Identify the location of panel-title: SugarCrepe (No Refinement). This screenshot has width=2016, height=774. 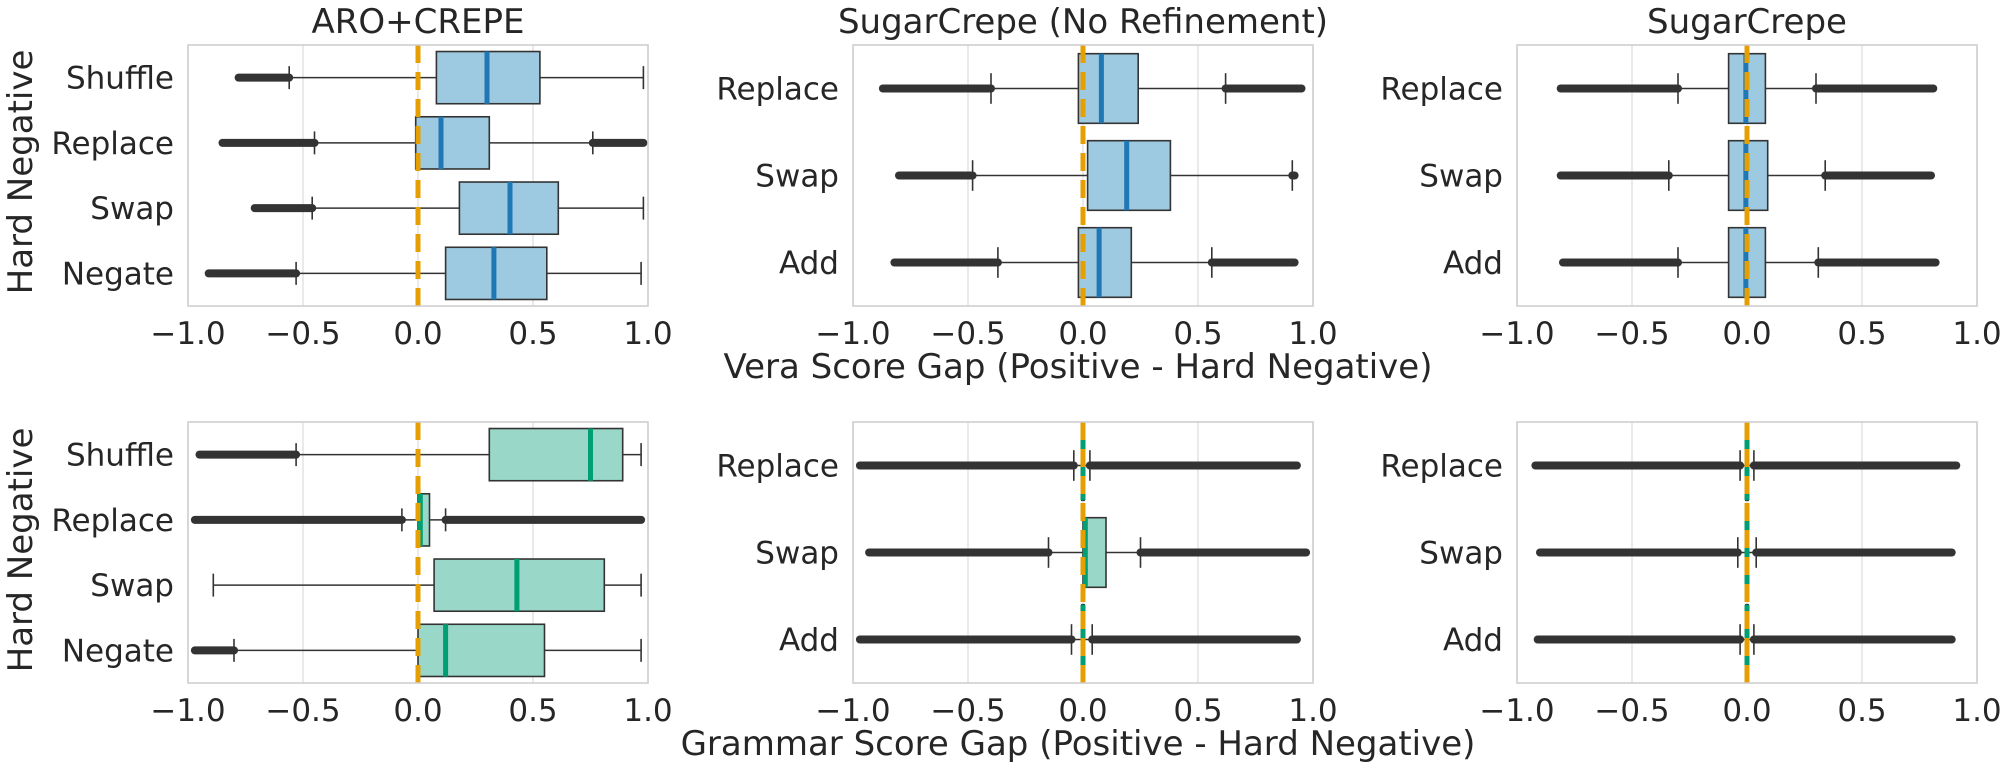
(1083, 22).